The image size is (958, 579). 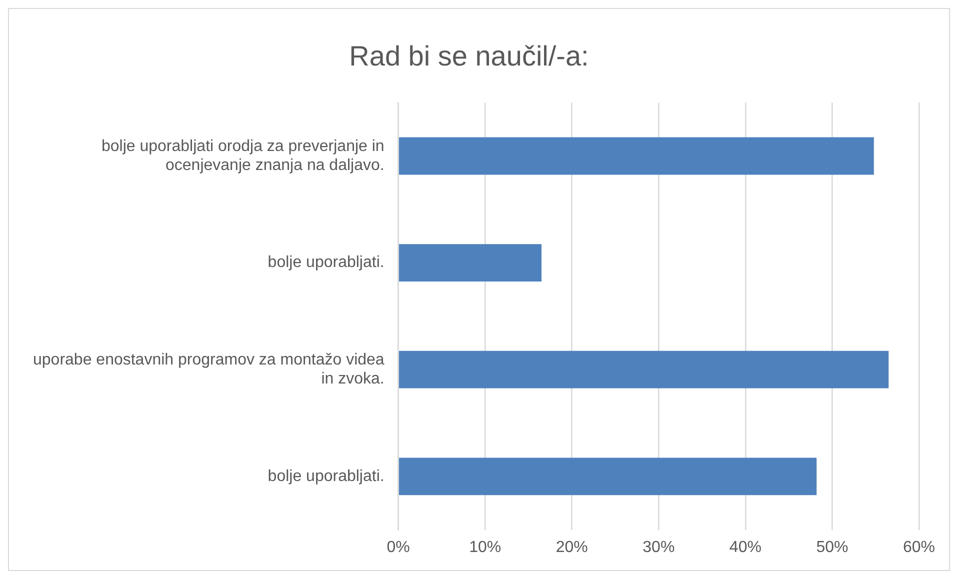 I want to click on x-tick-label: 20%, so click(x=572, y=547).